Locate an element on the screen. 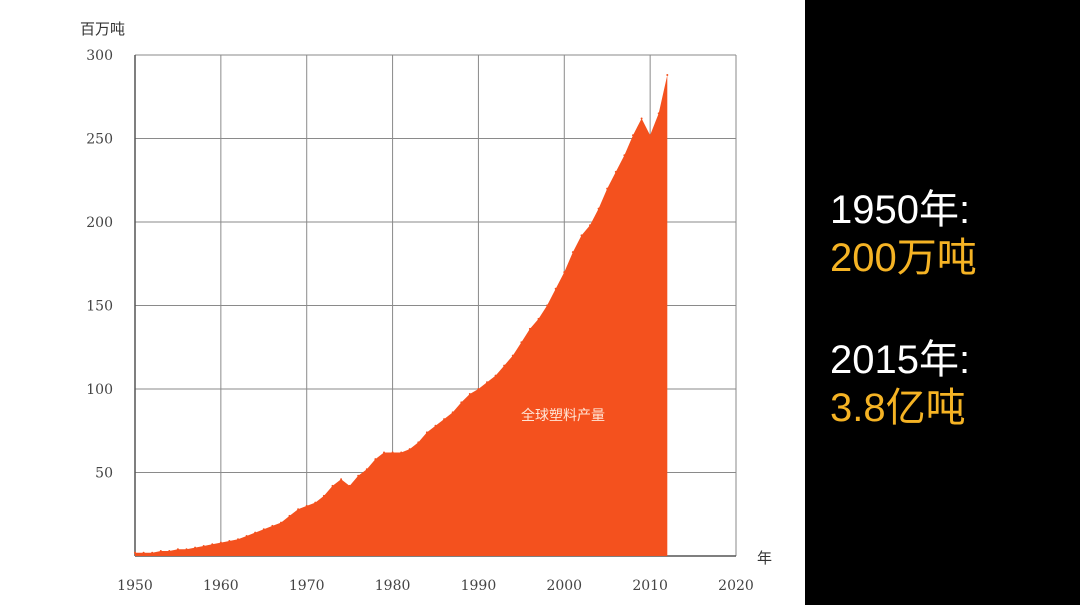 Image resolution: width=1080 pixels, height=609 pixels. y-tick-label: 50 is located at coordinates (104, 474).